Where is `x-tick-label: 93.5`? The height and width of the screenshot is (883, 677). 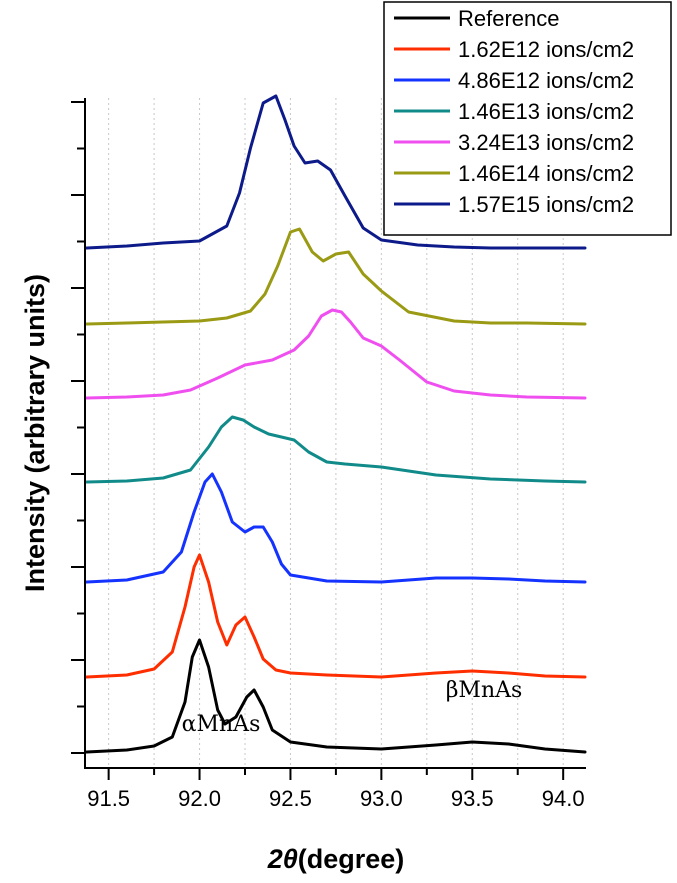 x-tick-label: 93.5 is located at coordinates (472, 798).